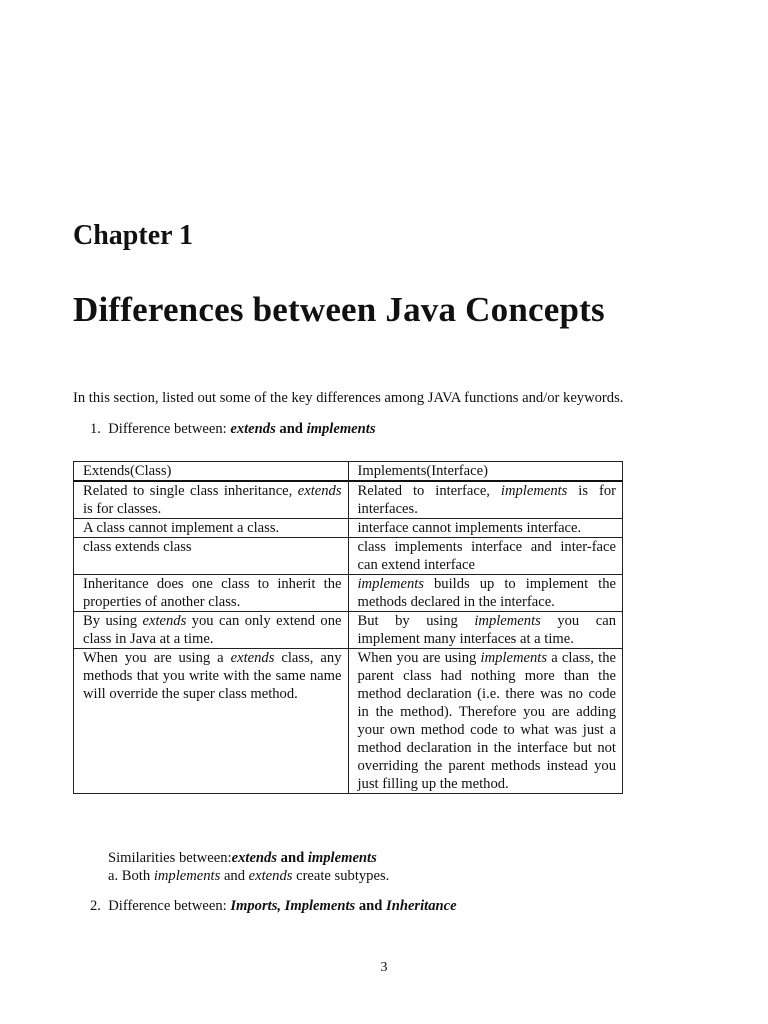 This screenshot has height=1024, width=768. Describe the element at coordinates (95, 906) in the screenshot. I see `list-number: 2.` at that location.